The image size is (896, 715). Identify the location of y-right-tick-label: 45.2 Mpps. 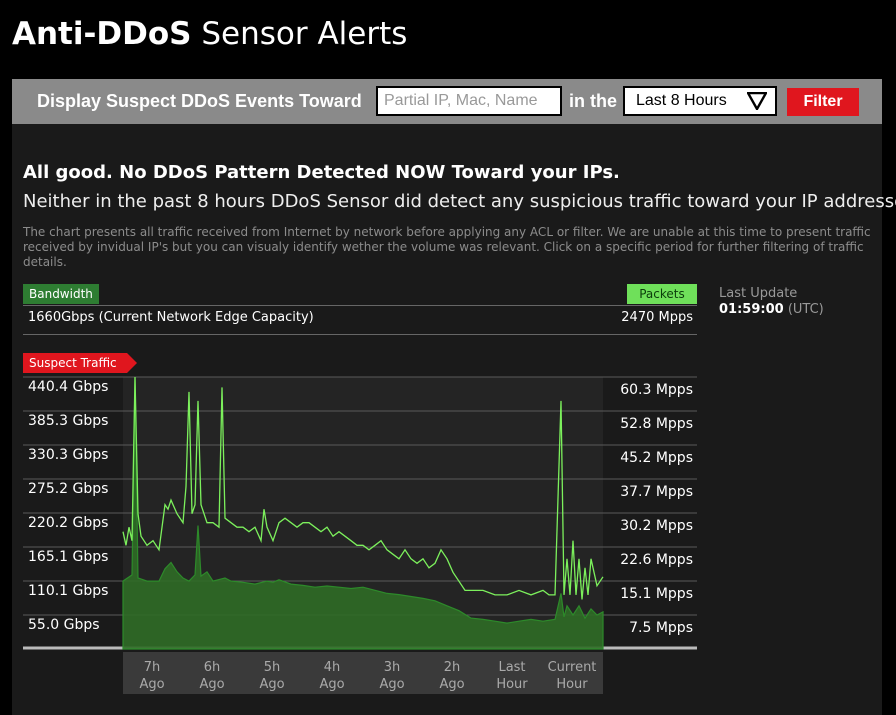
(656, 458).